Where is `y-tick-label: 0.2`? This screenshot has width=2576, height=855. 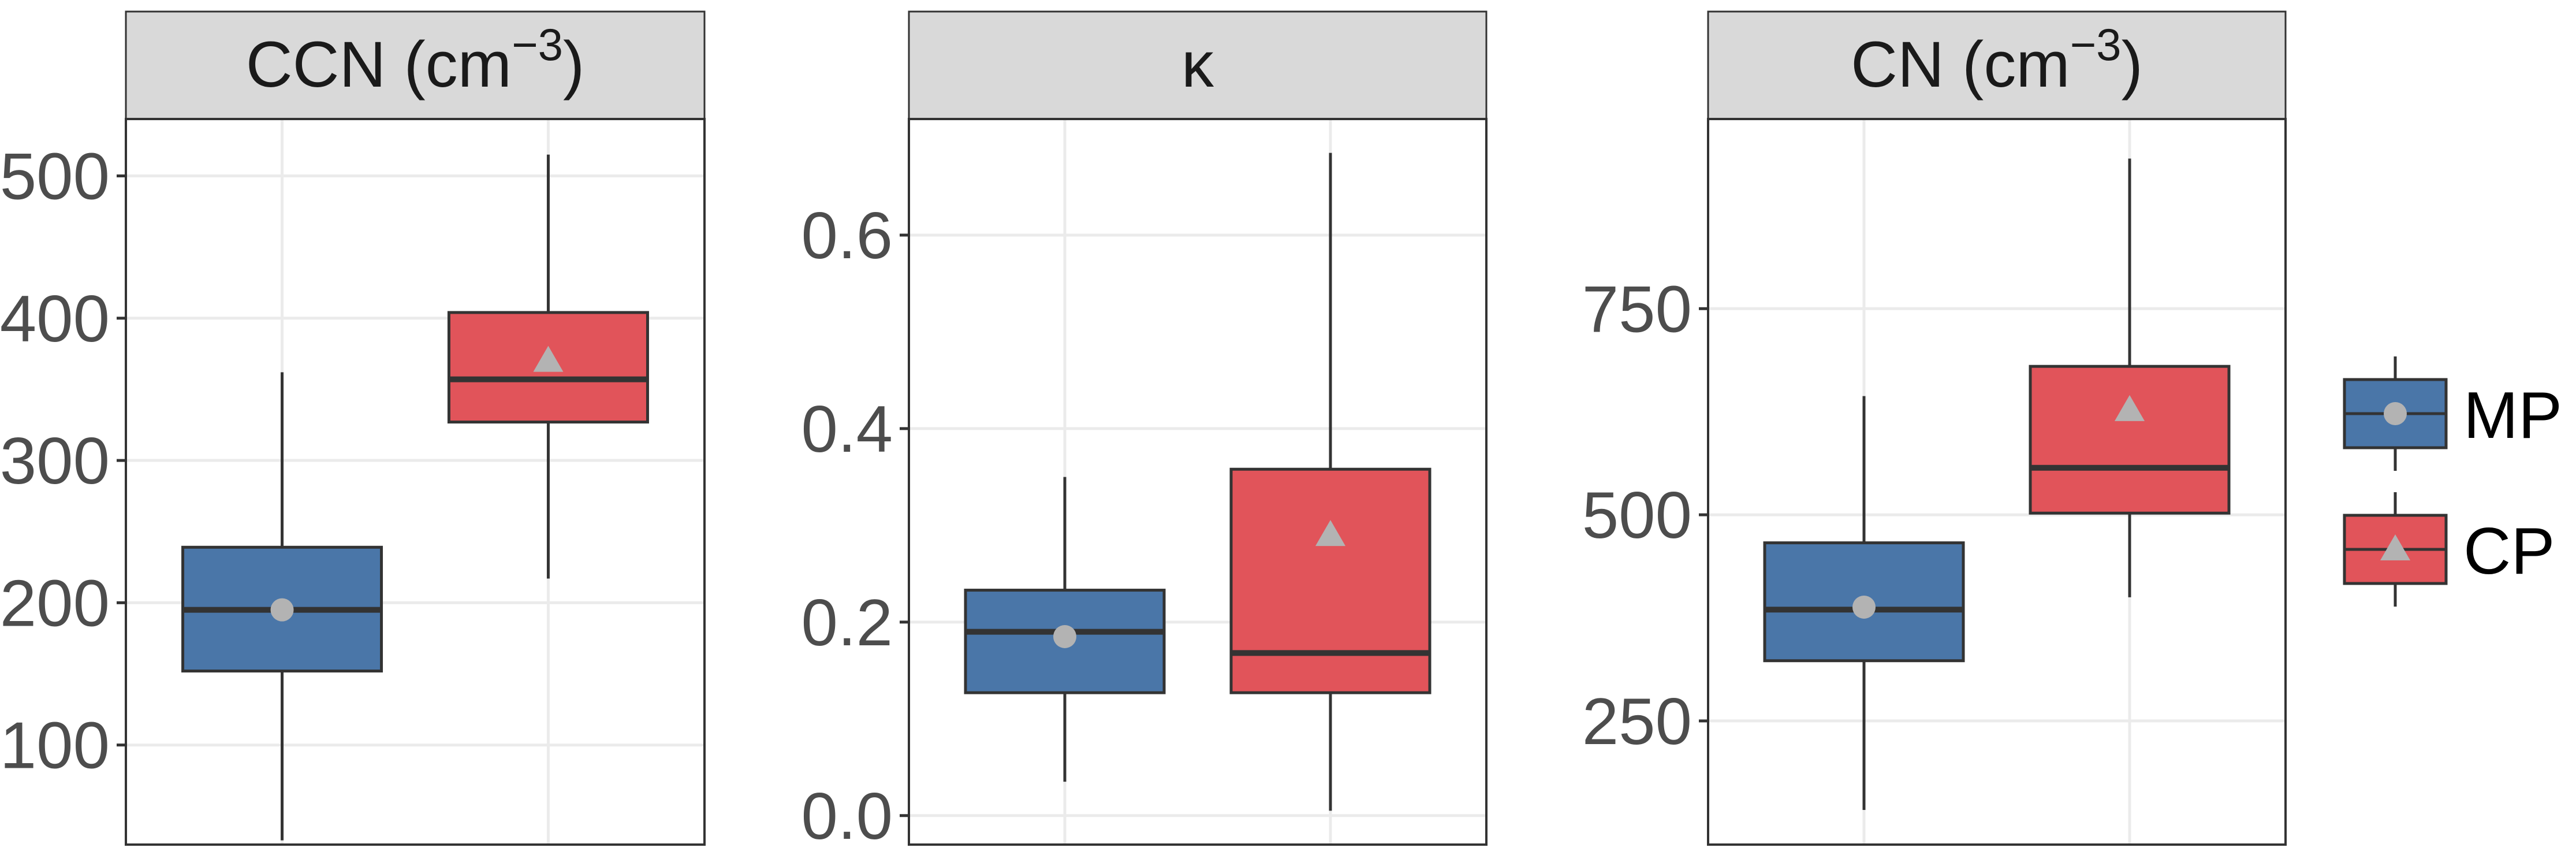 y-tick-label: 0.2 is located at coordinates (847, 623).